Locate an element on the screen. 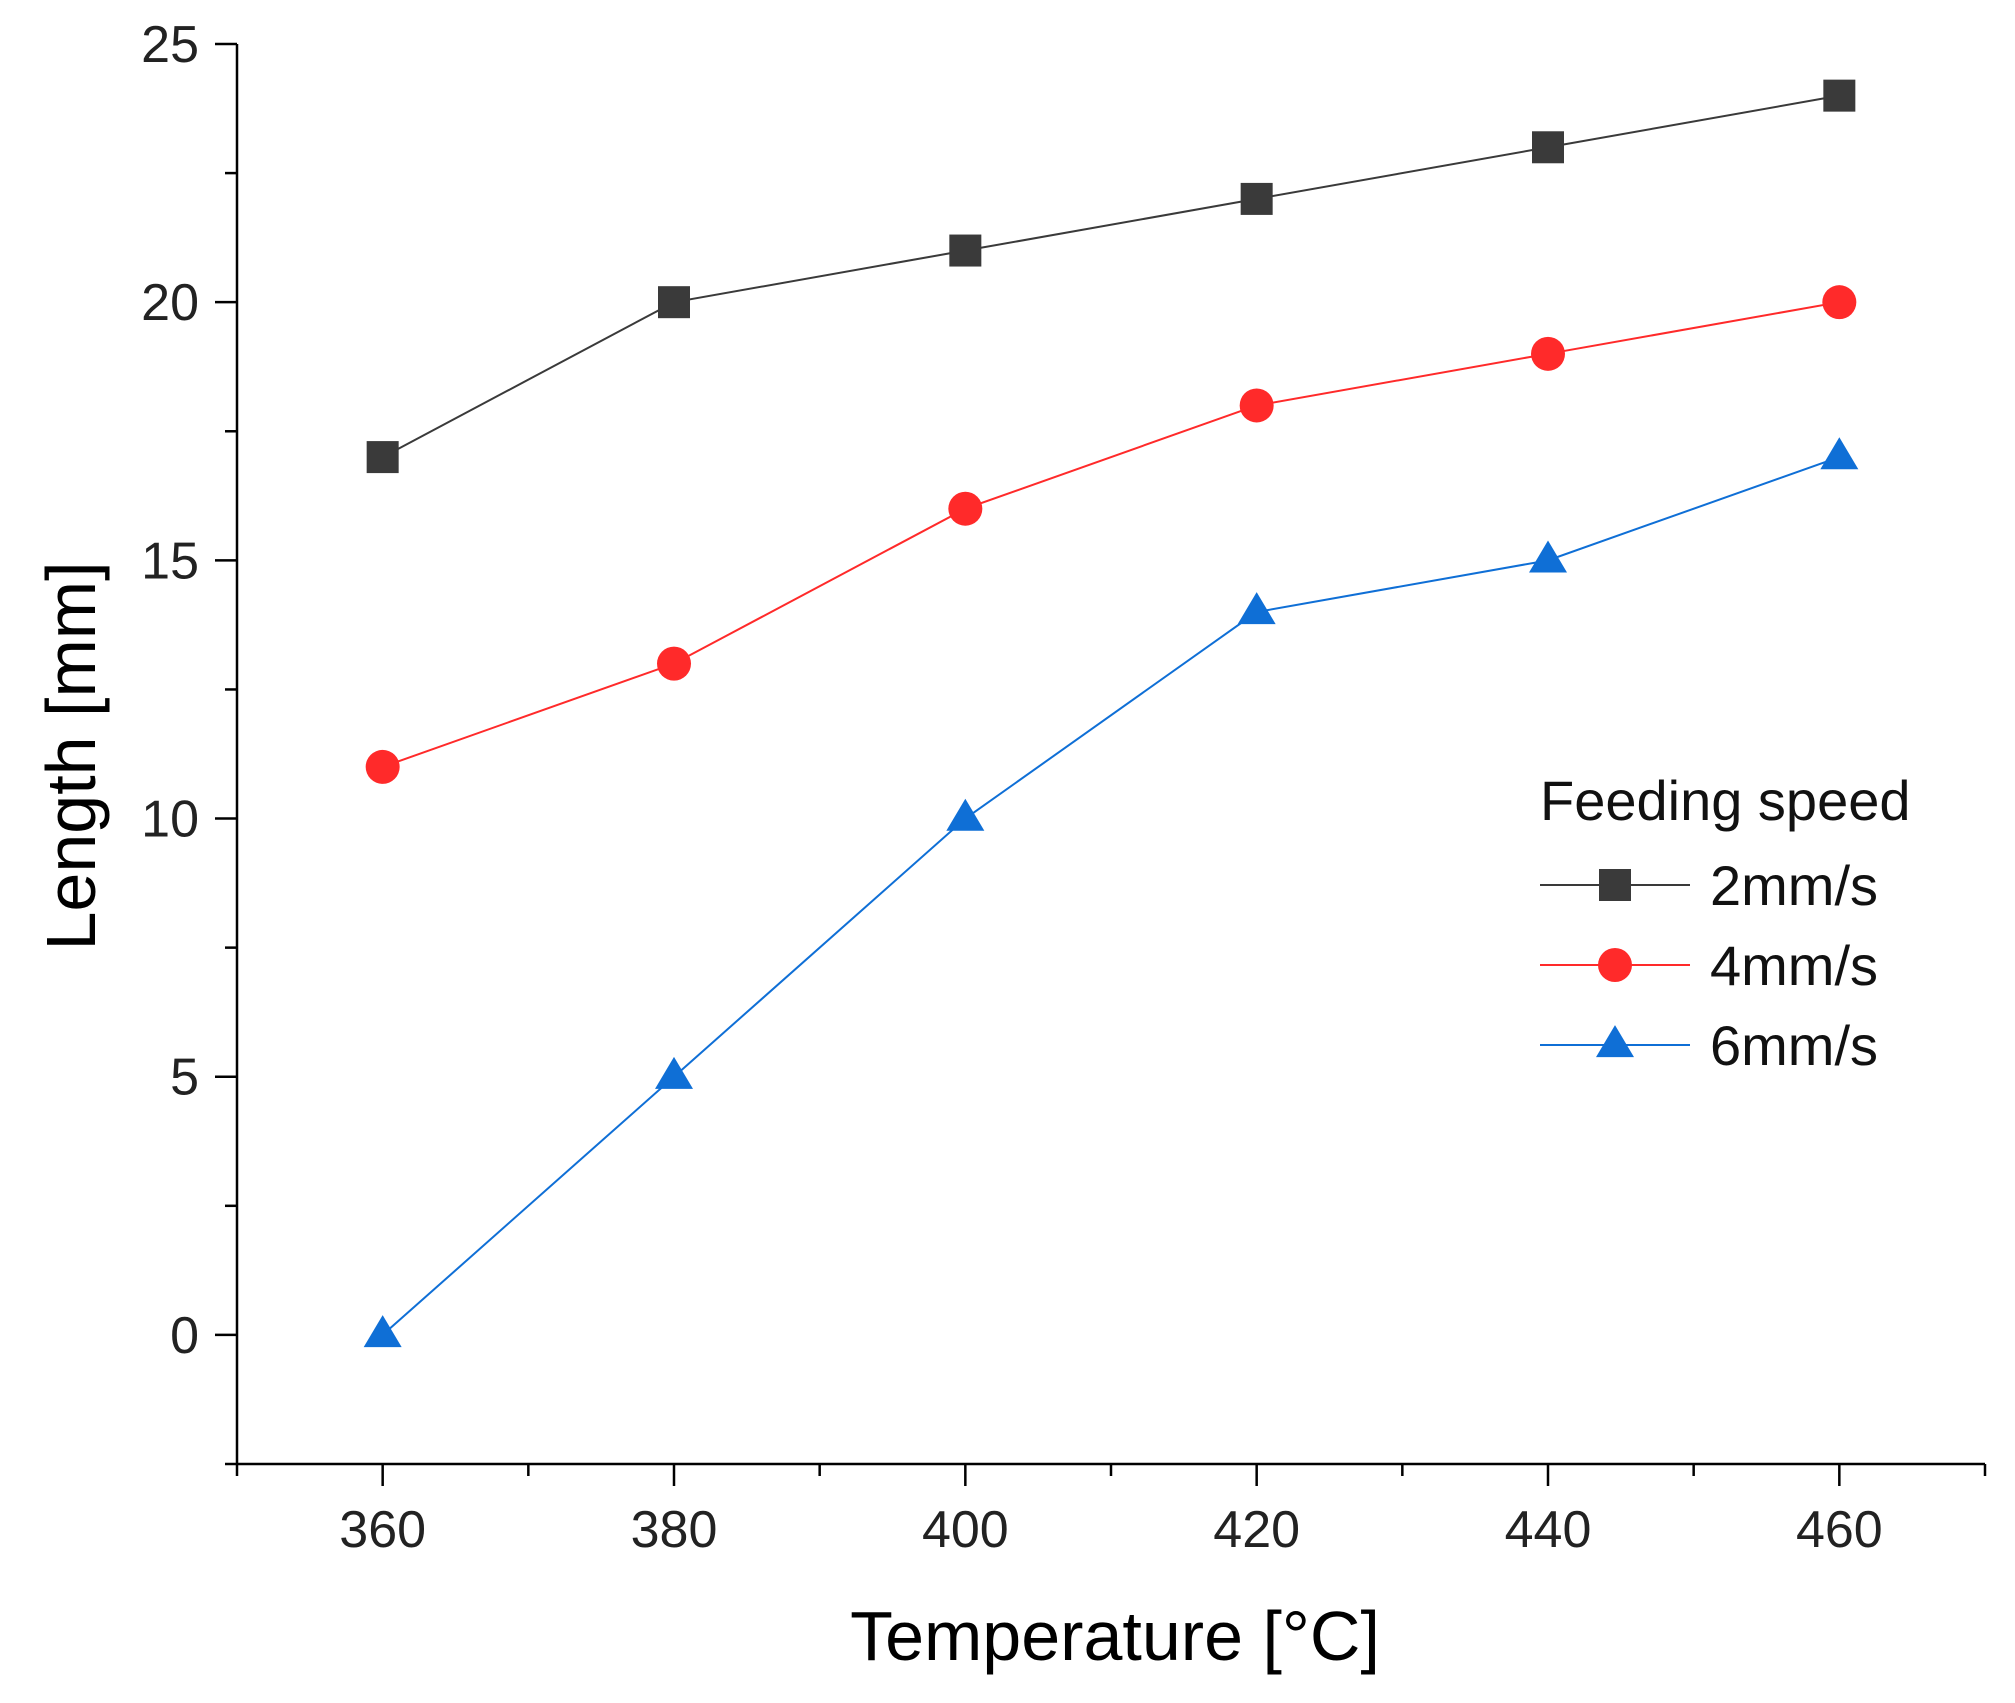 The width and height of the screenshot is (2015, 1703). x-axis-title: Temperature [°C] is located at coordinates (1115, 1636).